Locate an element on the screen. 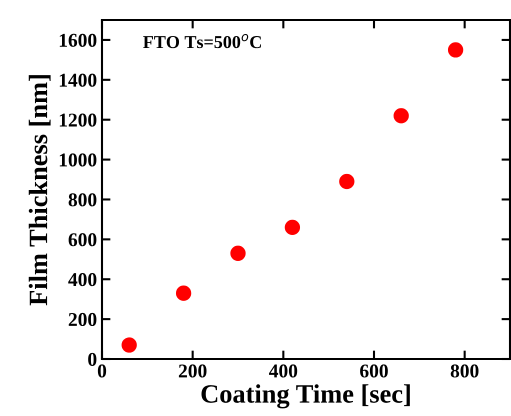 This screenshot has height=416, width=511. y-tick-label: 1200 is located at coordinates (78, 120).